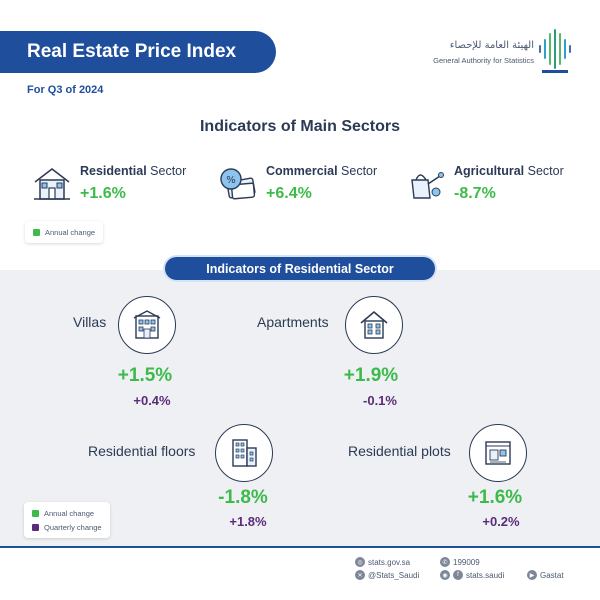  Describe the element at coordinates (145, 375) in the screenshot. I see `villas-annual-value: +1.5%` at that location.